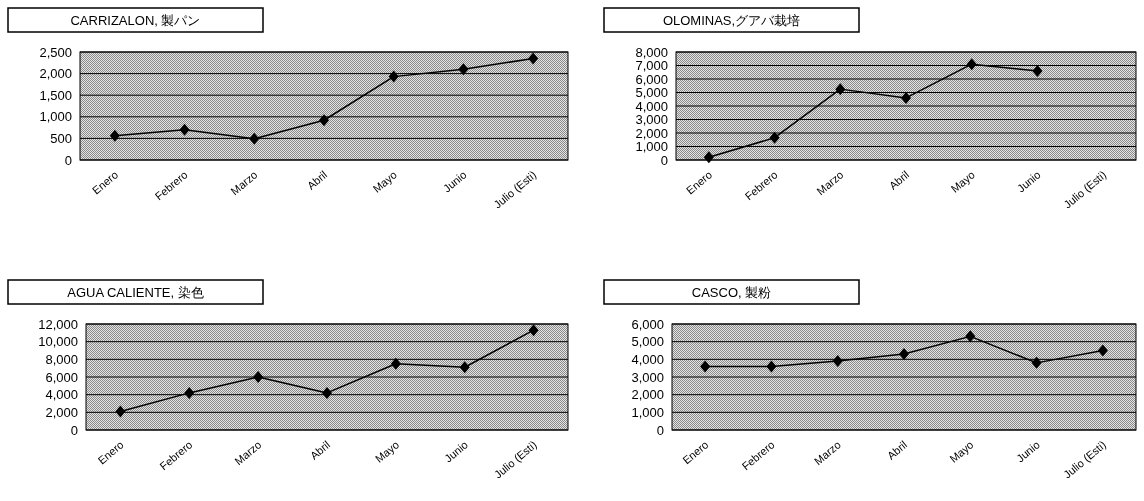 Image resolution: width=1144 pixels, height=501 pixels. I want to click on y-tick-label: 7,000, so click(651, 65).